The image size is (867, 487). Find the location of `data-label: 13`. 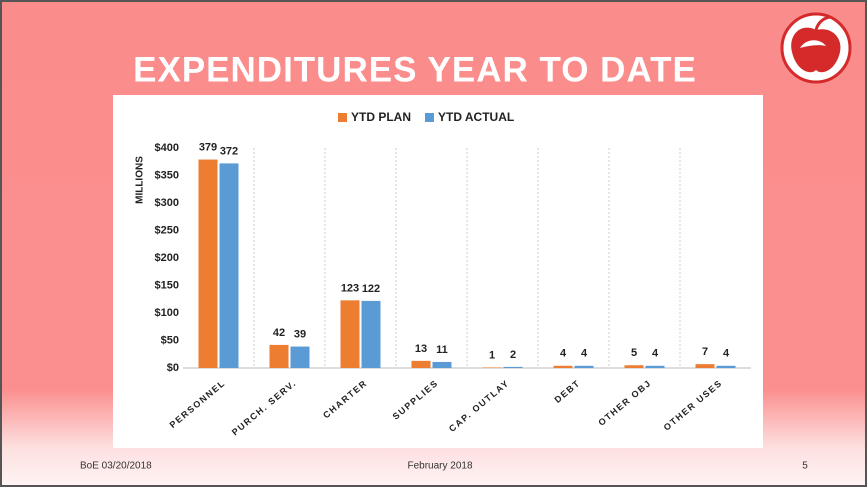

data-label: 13 is located at coordinates (421, 349).